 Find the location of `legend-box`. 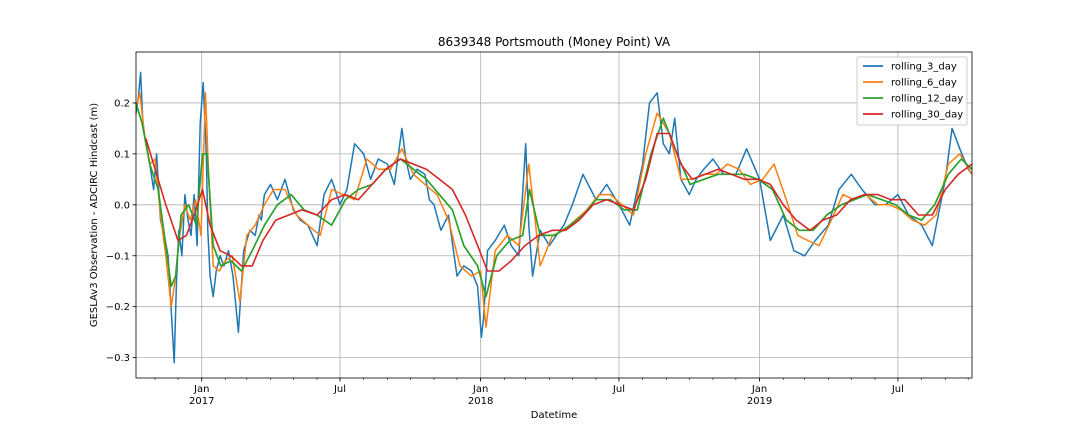

legend-box is located at coordinates (912, 91).